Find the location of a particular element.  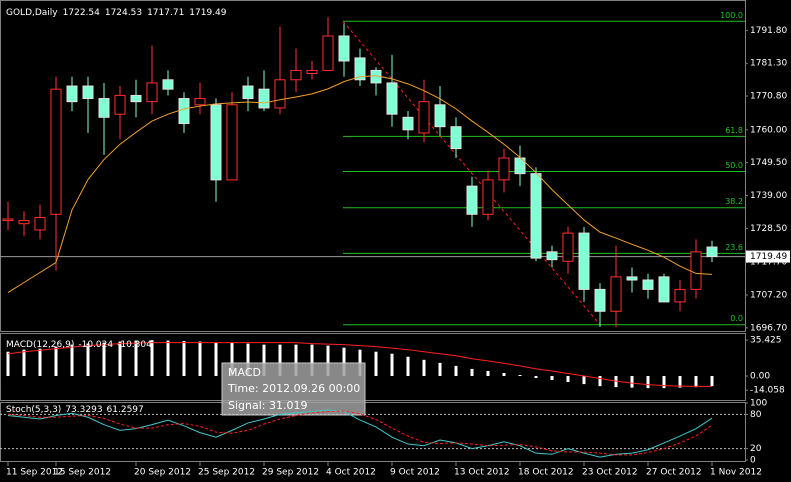

stoch-title: Stoch(5,3,3) 73.3293 61.2597 is located at coordinates (75, 410).